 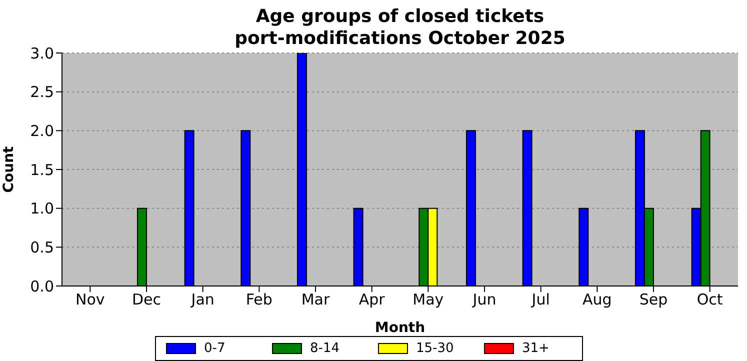 What do you see at coordinates (653, 299) in the screenshot?
I see `x-tick-label: Sep` at bounding box center [653, 299].